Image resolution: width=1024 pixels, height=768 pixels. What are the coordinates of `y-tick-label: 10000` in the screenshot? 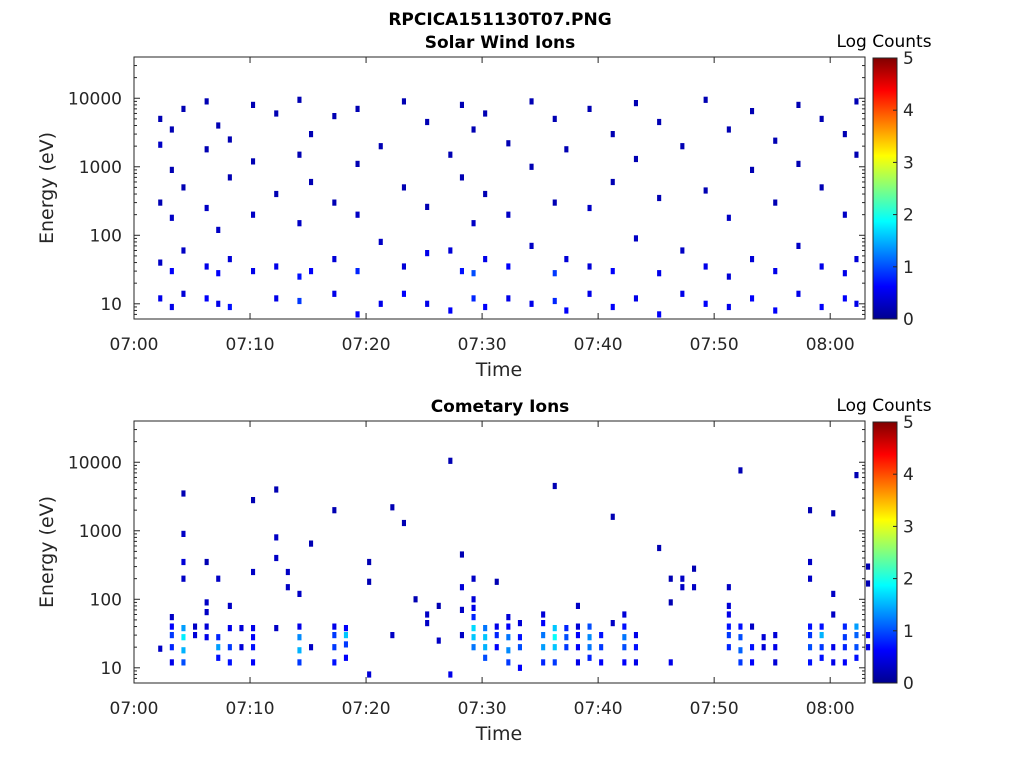 It's located at (95, 99).